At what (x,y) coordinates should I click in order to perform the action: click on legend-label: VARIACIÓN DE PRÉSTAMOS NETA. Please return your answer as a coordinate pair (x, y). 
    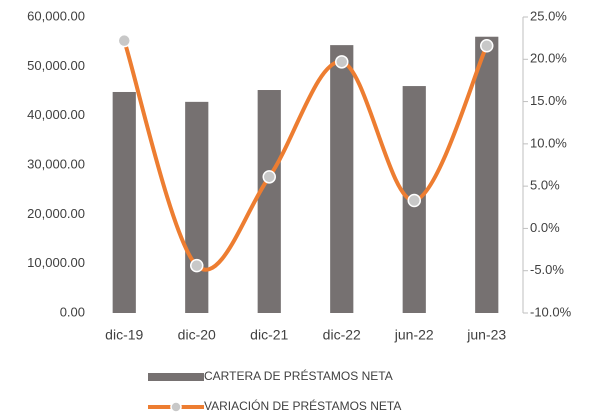
    Looking at the image, I should click on (302, 405).